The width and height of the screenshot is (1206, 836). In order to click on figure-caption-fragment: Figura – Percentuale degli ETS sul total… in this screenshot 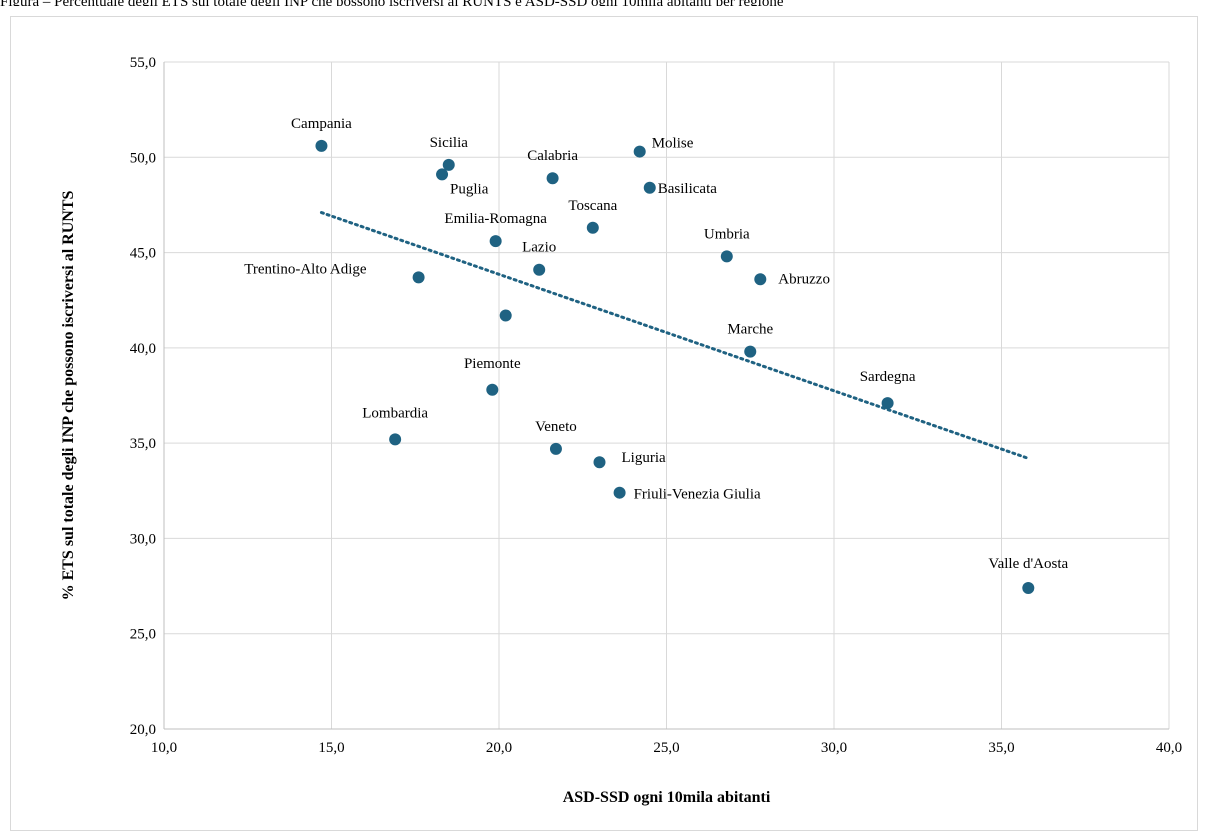, I will do `click(603, 3)`.